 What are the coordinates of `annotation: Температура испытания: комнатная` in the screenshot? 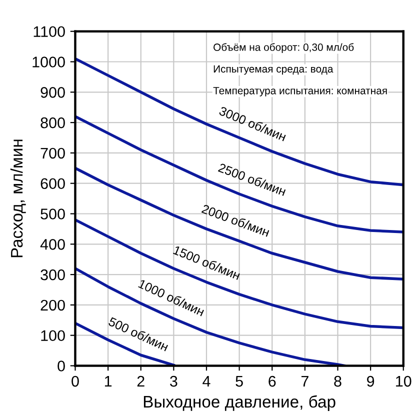 It's located at (300, 91).